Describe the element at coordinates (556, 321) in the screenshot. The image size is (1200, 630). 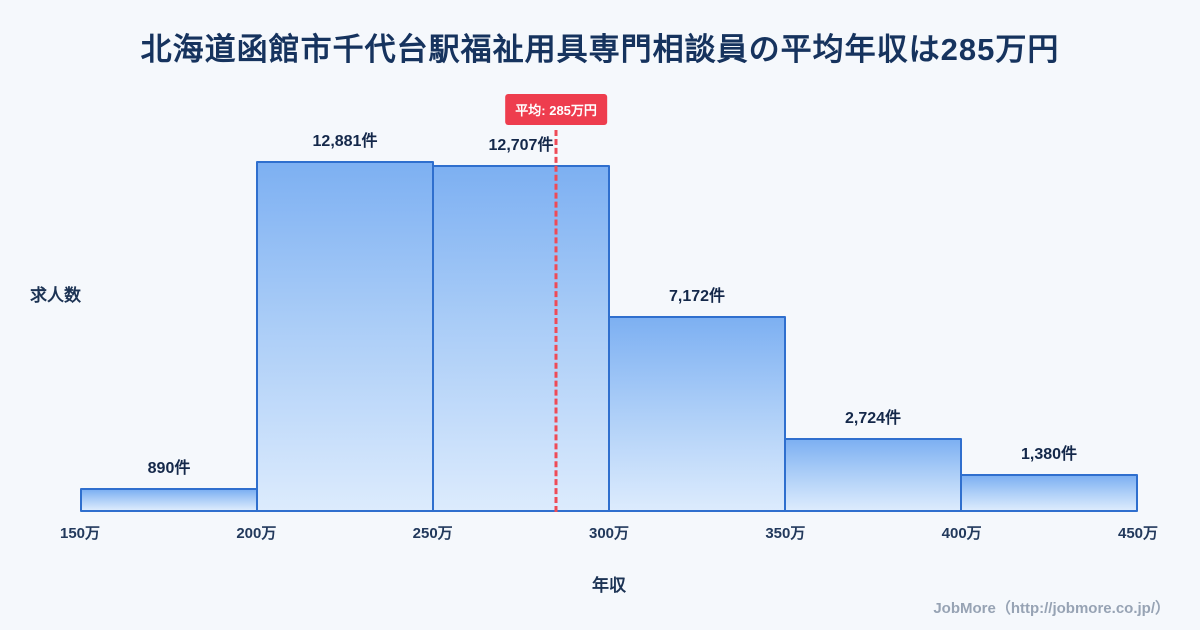
I see `average-line` at that location.